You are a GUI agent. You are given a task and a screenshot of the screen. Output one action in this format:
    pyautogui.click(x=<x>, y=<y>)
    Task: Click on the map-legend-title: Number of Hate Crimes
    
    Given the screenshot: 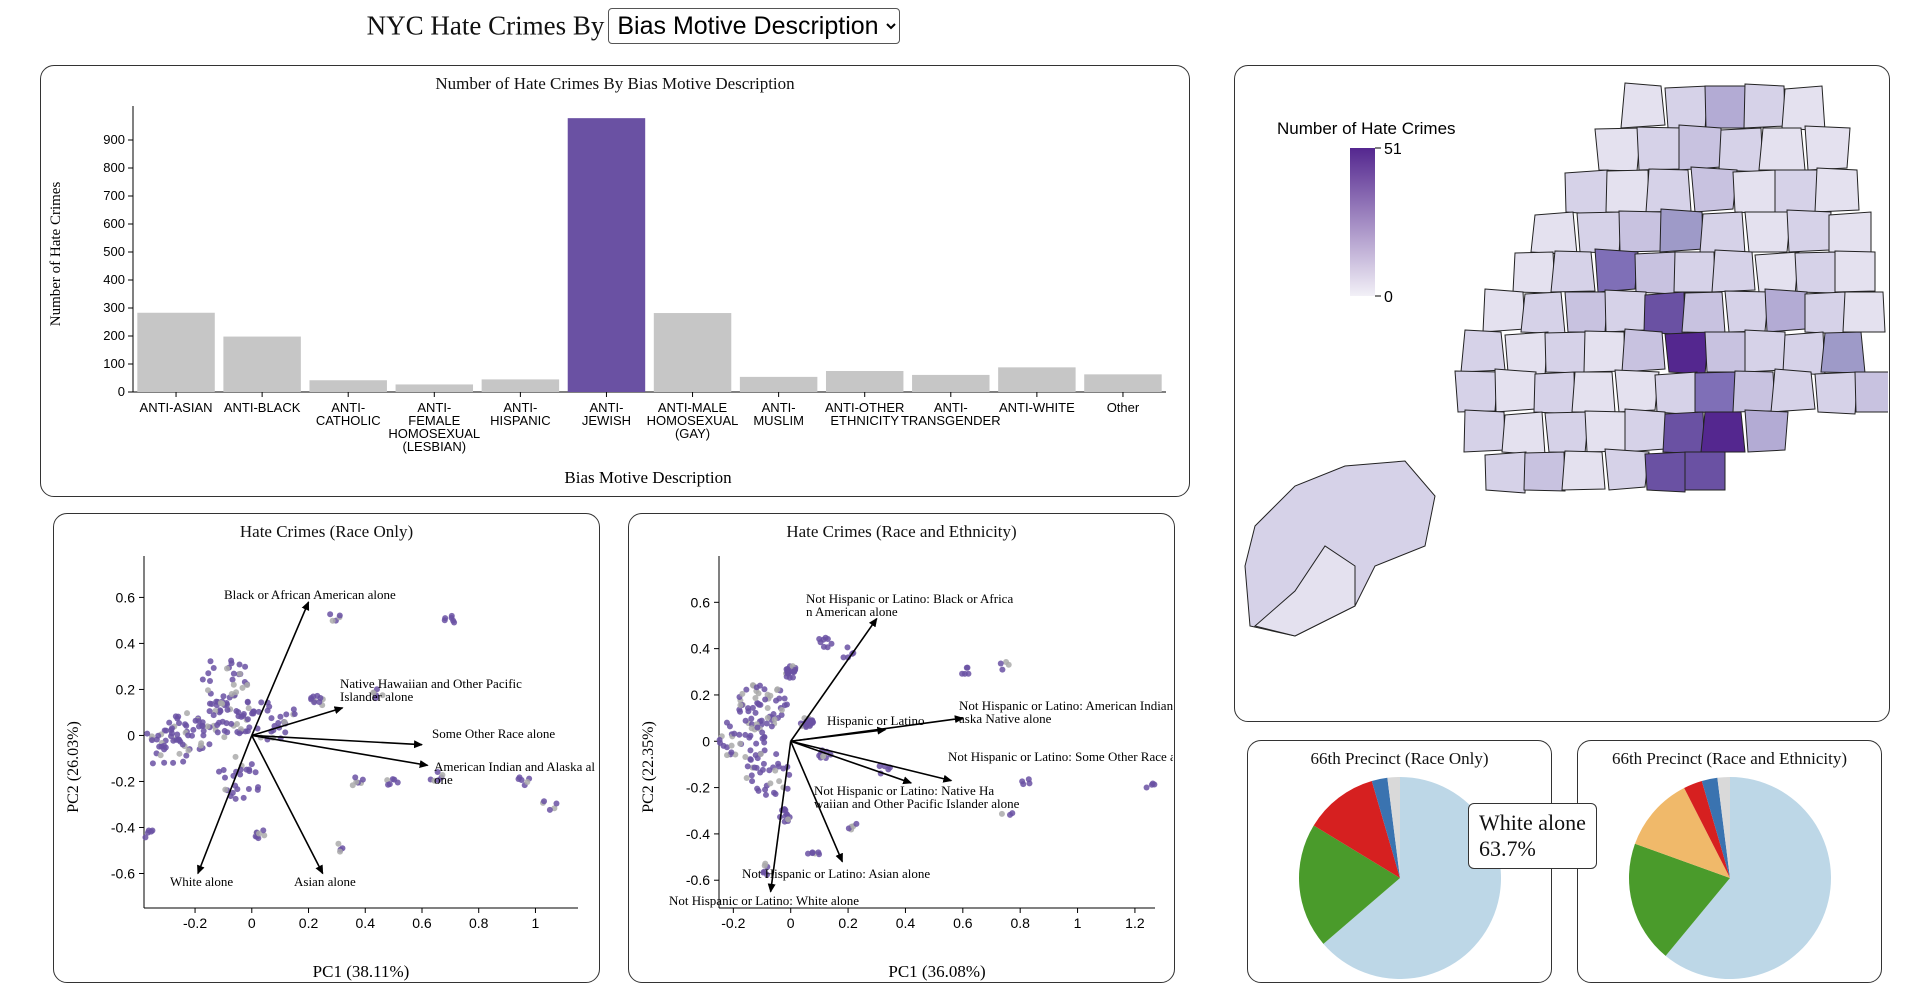 What is the action you would take?
    pyautogui.click(x=1366, y=128)
    